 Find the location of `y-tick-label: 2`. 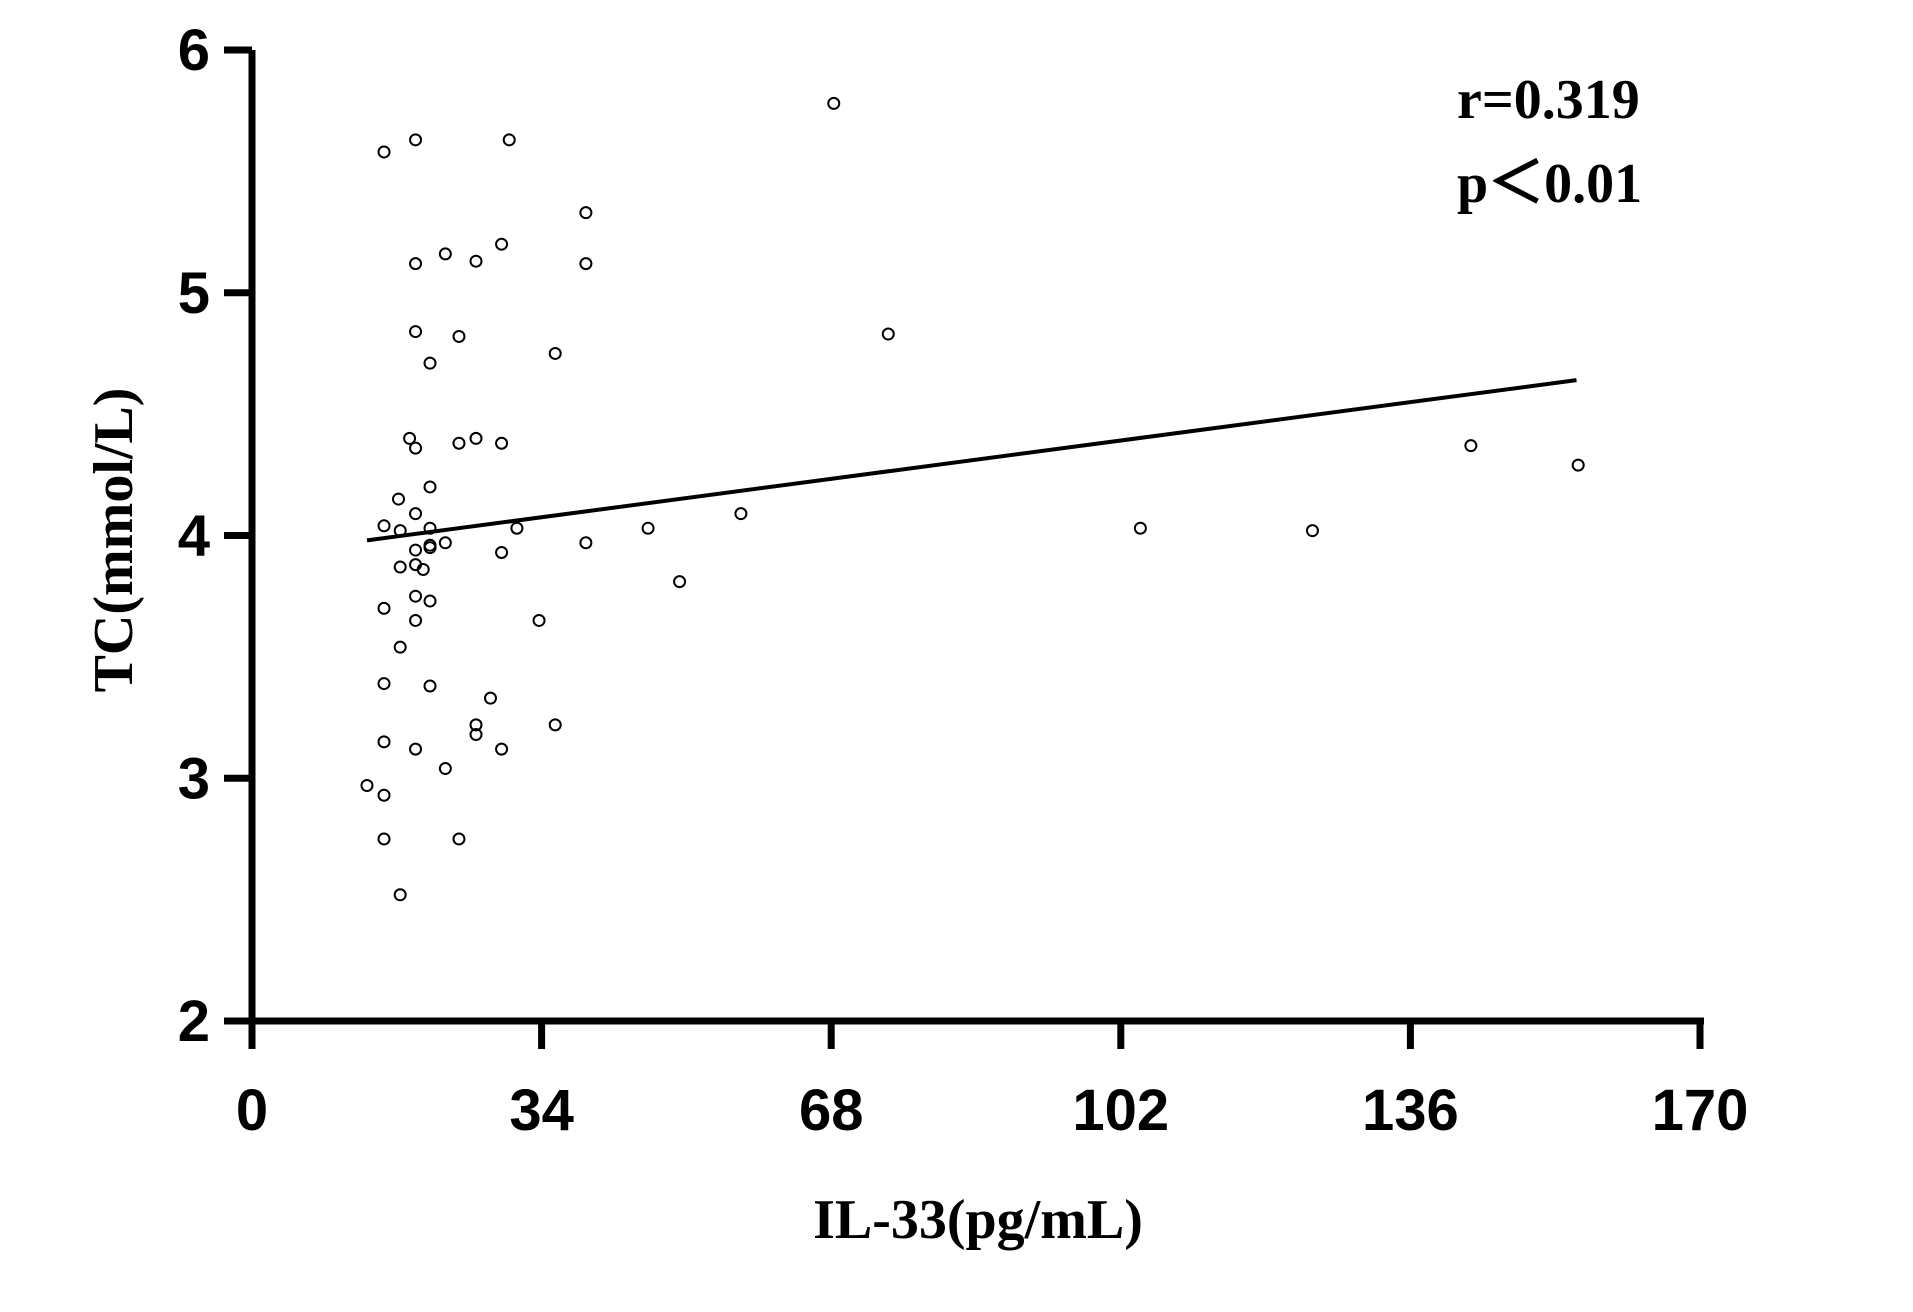

y-tick-label: 2 is located at coordinates (194, 1021).